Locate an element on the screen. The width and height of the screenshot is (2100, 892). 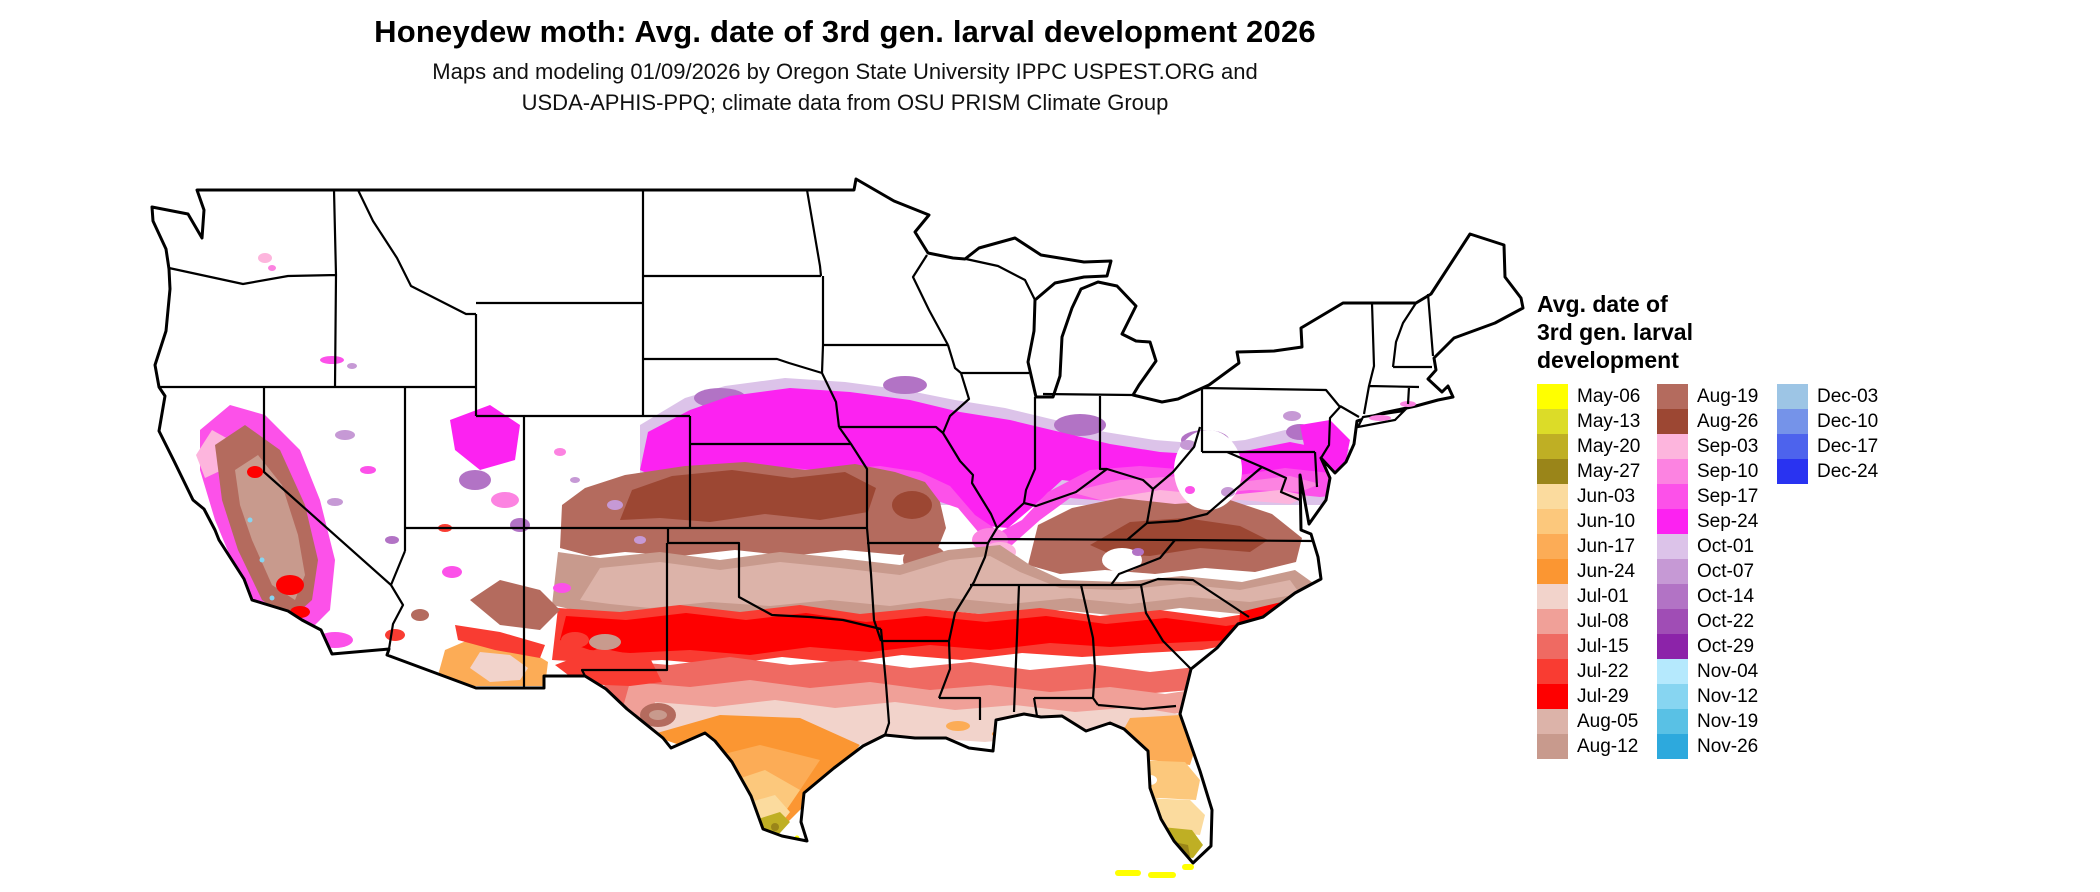
legend-item: Nov-26 is located at coordinates (1717, 746).